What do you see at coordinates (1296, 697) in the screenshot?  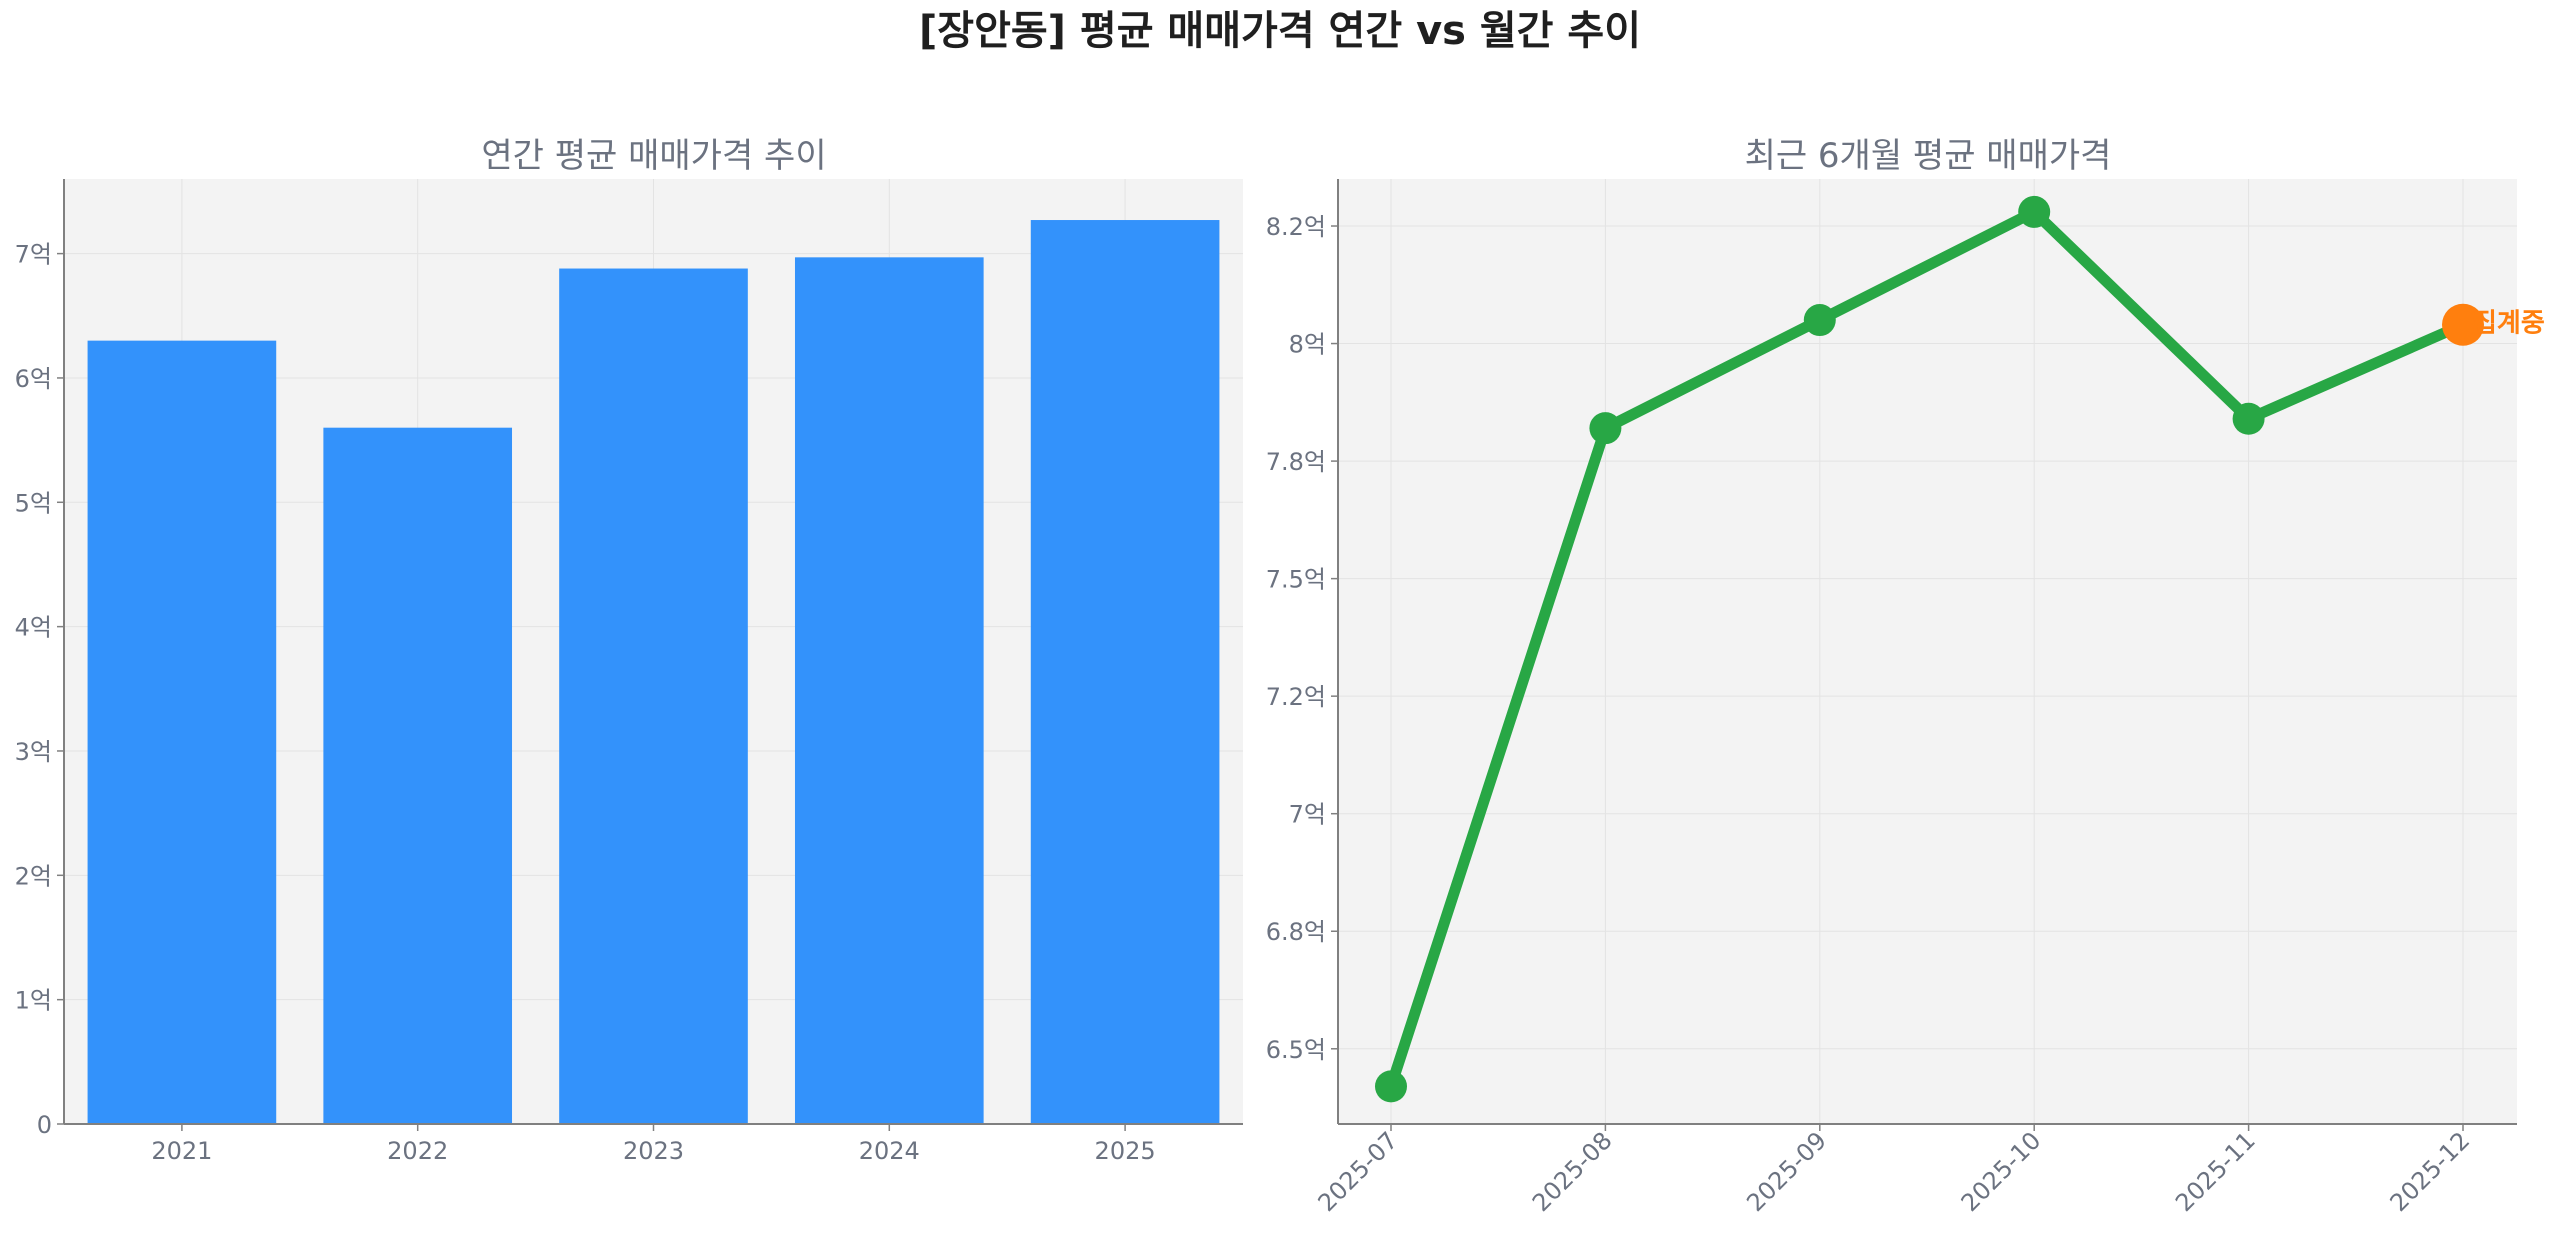 I see `y-tick-label: 7.2억` at bounding box center [1296, 697].